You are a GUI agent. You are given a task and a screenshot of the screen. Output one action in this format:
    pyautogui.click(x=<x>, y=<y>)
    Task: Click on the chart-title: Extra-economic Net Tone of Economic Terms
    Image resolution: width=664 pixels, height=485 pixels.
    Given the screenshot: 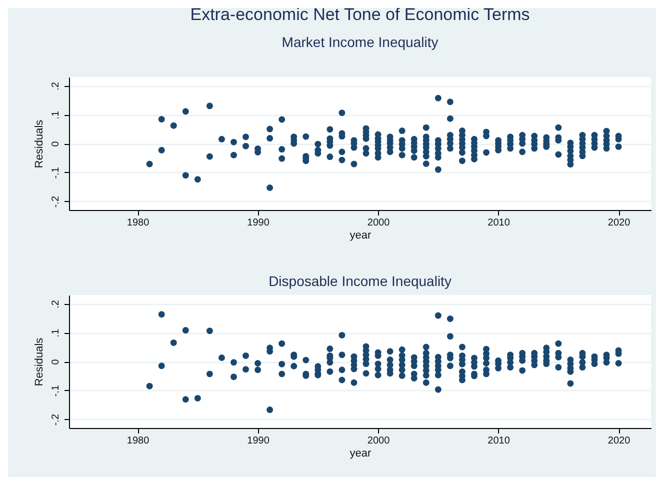 What is the action you would take?
    pyautogui.click(x=360, y=14)
    